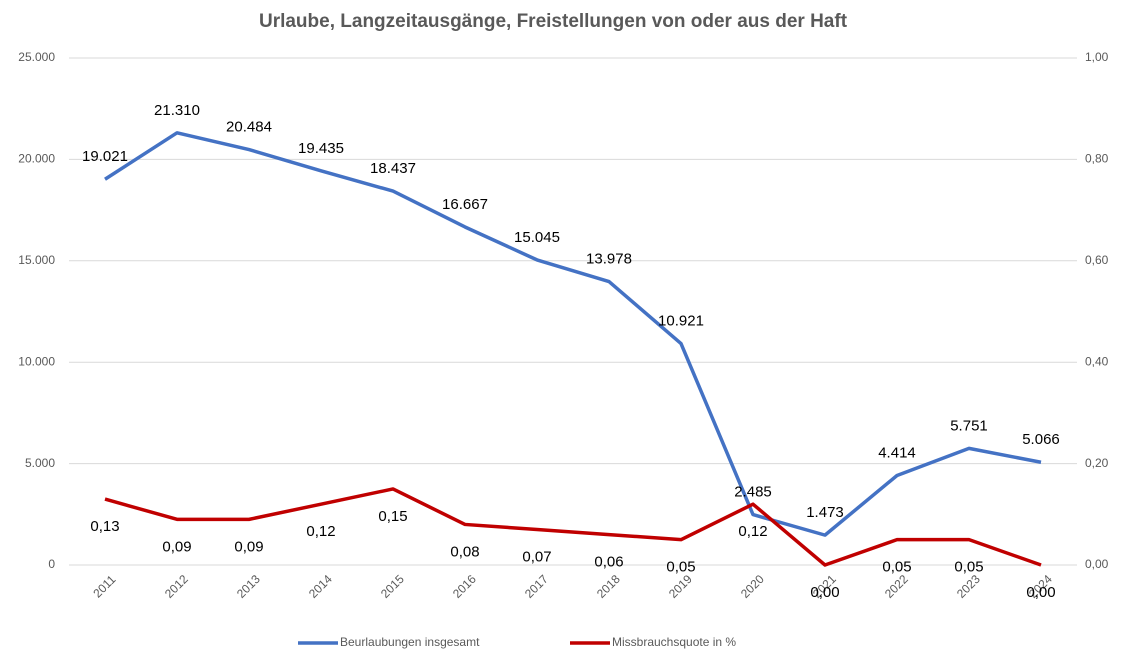 Image resolution: width=1129 pixels, height=660 pixels. I want to click on data-label: 5.066, so click(1041, 439).